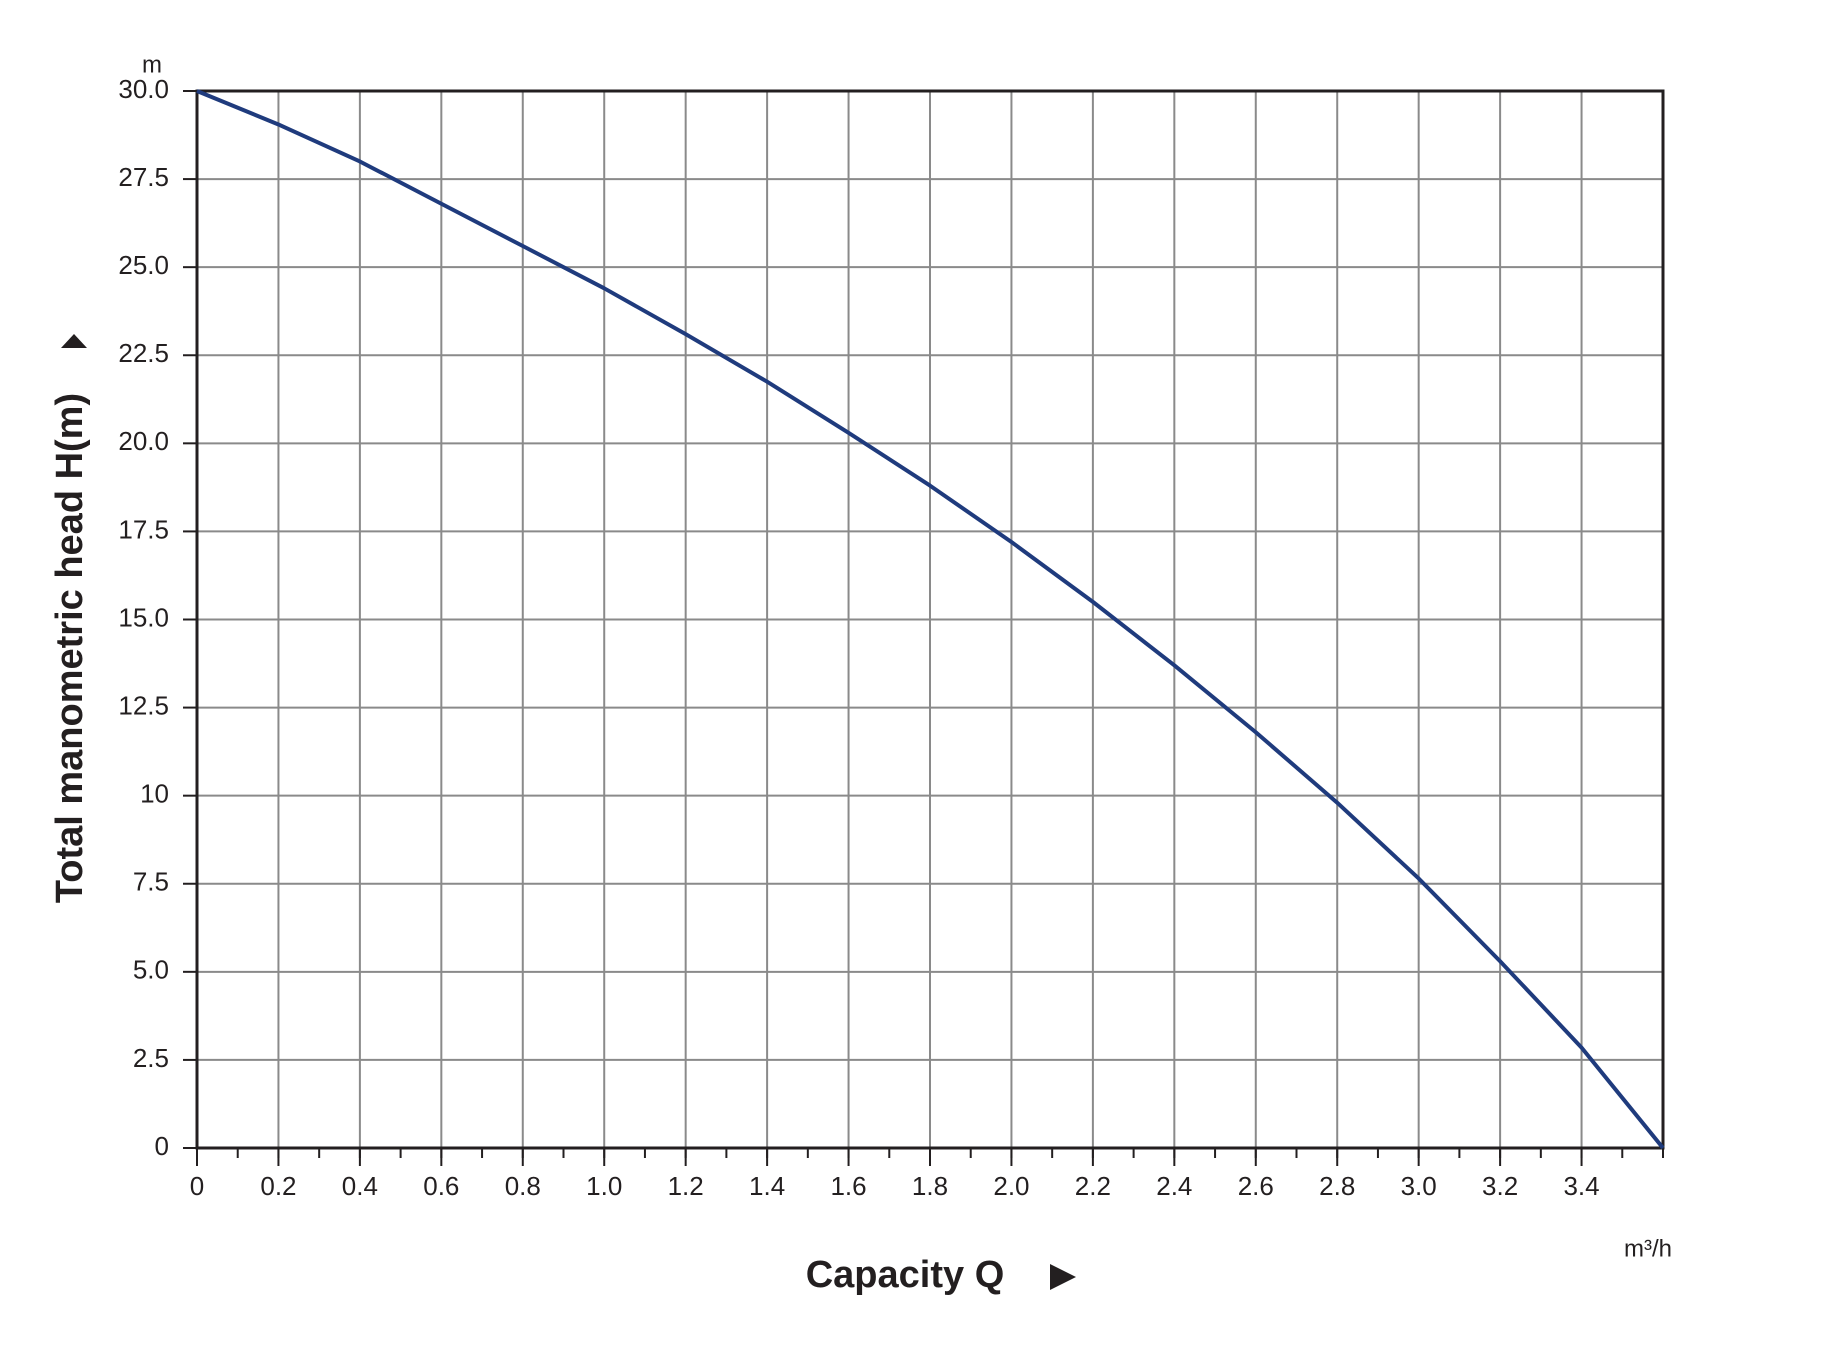 This screenshot has height=1346, width=1844. What do you see at coordinates (74, 341) in the screenshot?
I see `y-arrow` at bounding box center [74, 341].